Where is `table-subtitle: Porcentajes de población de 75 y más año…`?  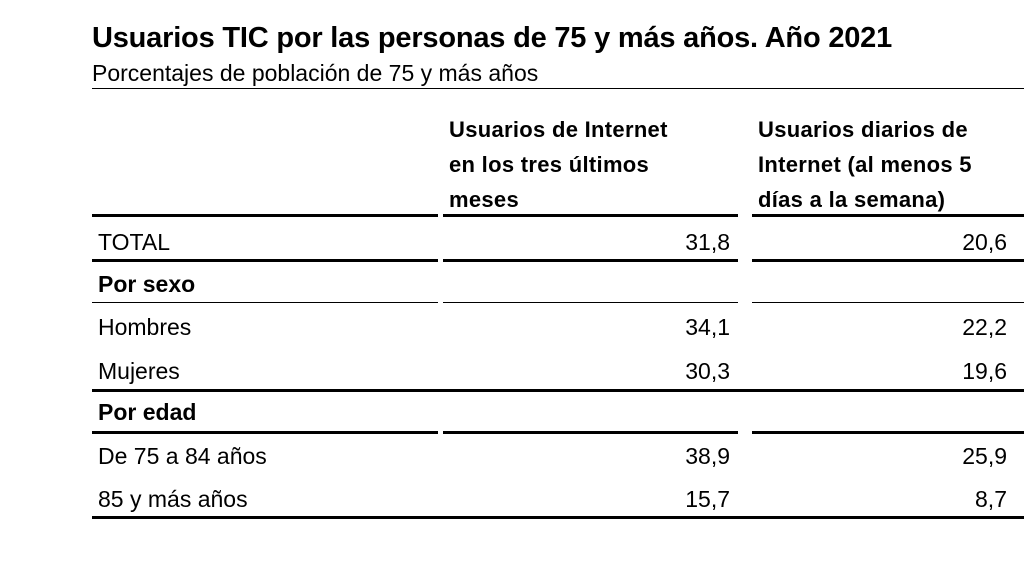
table-subtitle: Porcentajes de población de 75 y más año… is located at coordinates (315, 73).